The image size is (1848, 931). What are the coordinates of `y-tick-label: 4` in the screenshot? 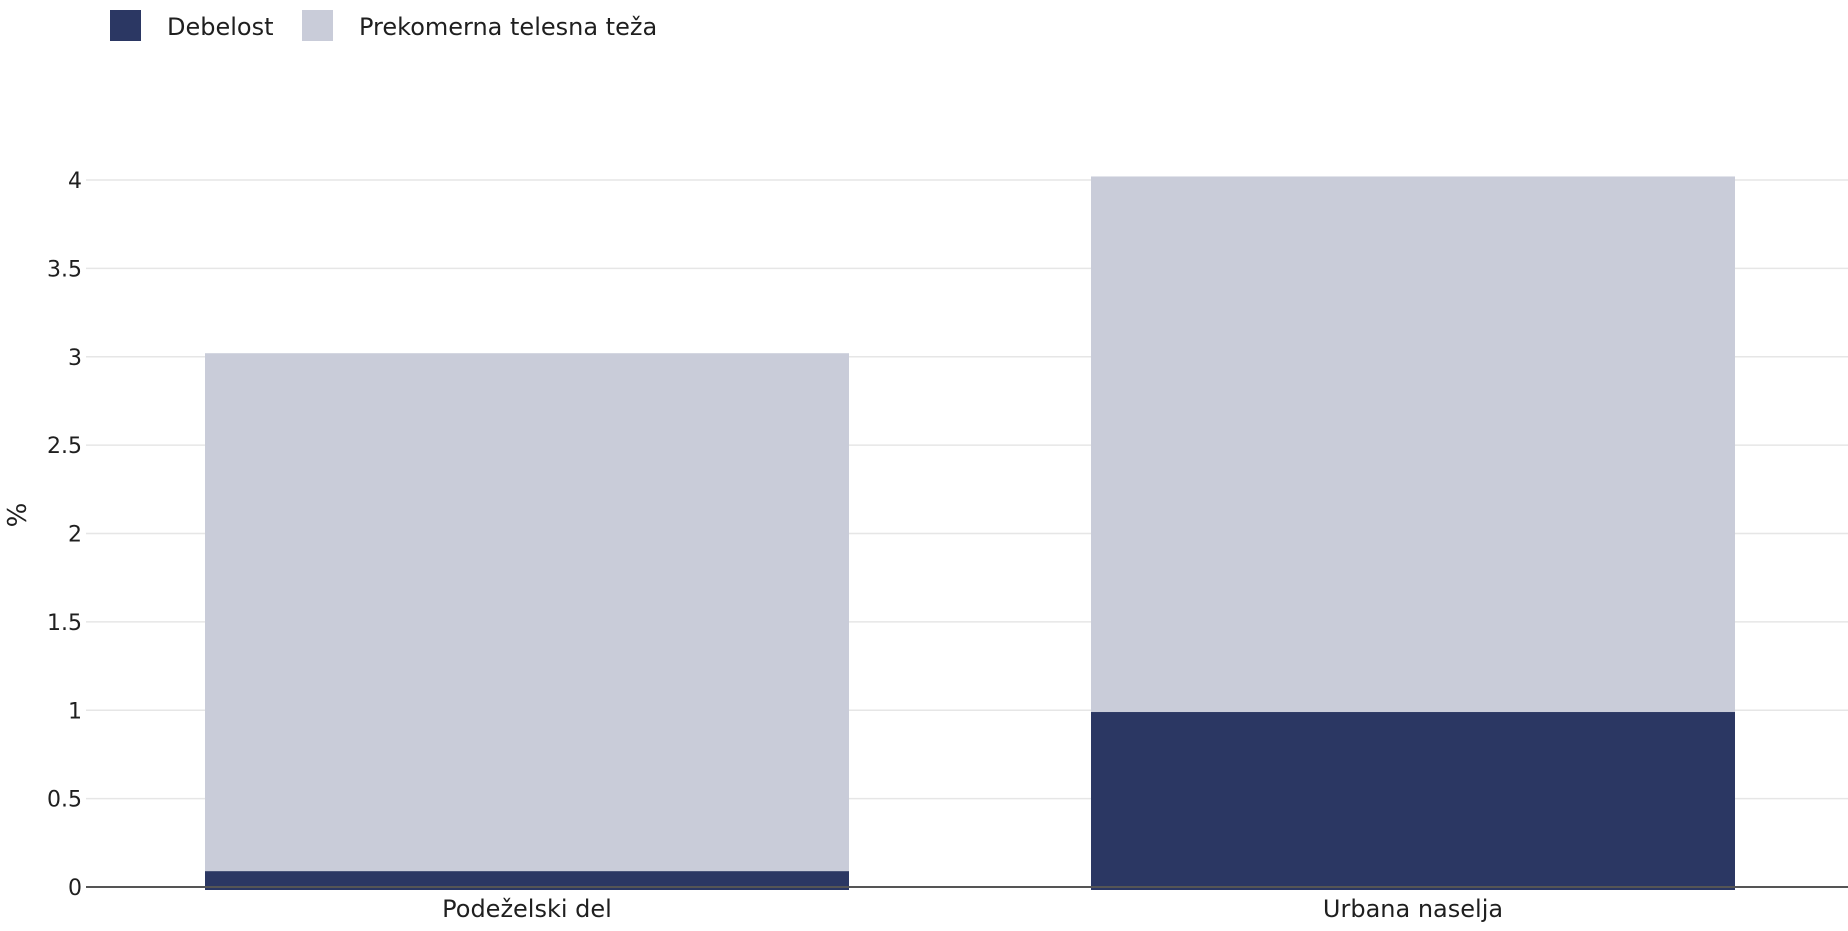 It's located at (75, 181).